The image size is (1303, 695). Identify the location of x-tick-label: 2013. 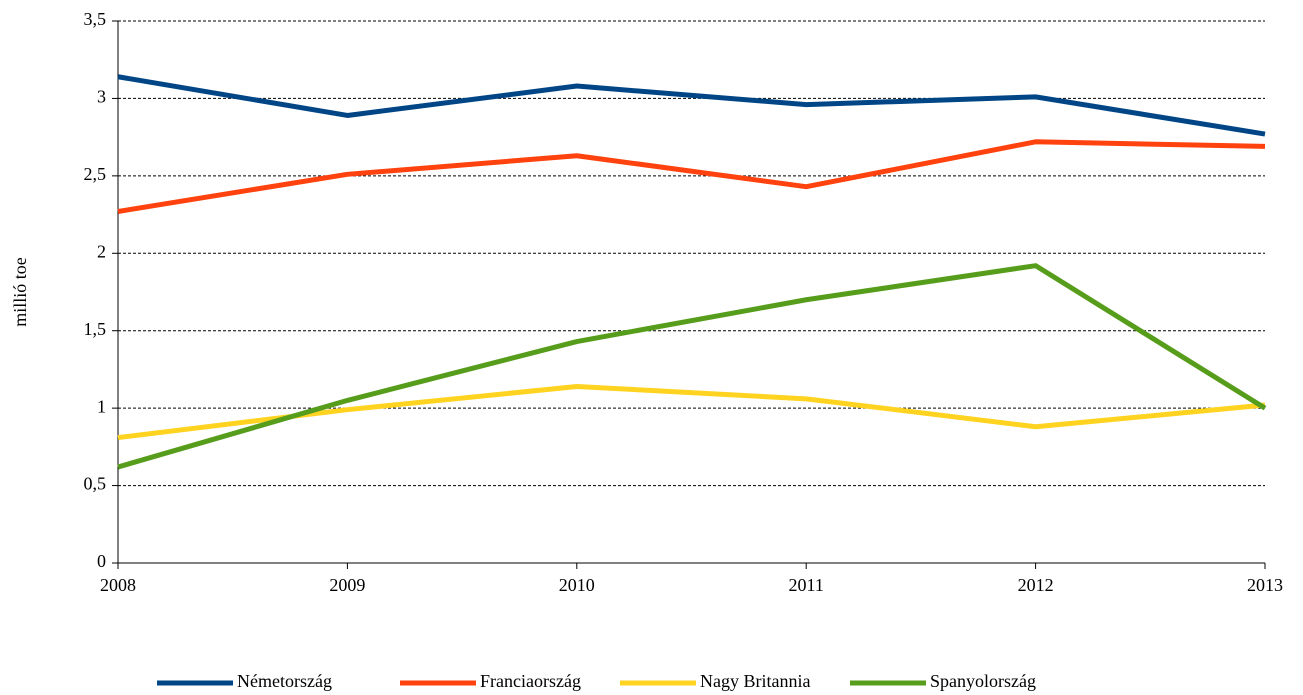
(1265, 585).